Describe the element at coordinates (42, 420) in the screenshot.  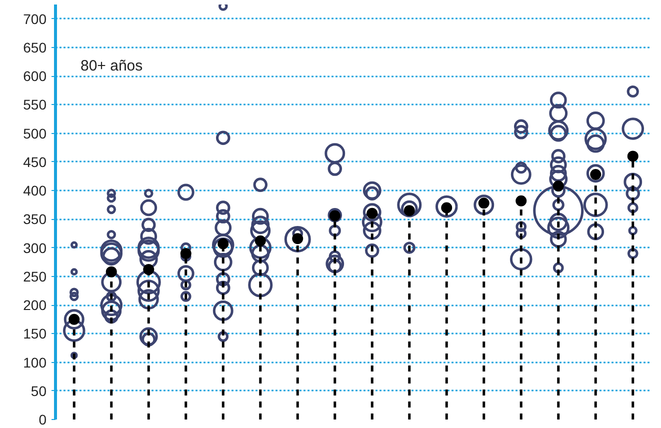
I see `y-tick-label: 0` at that location.